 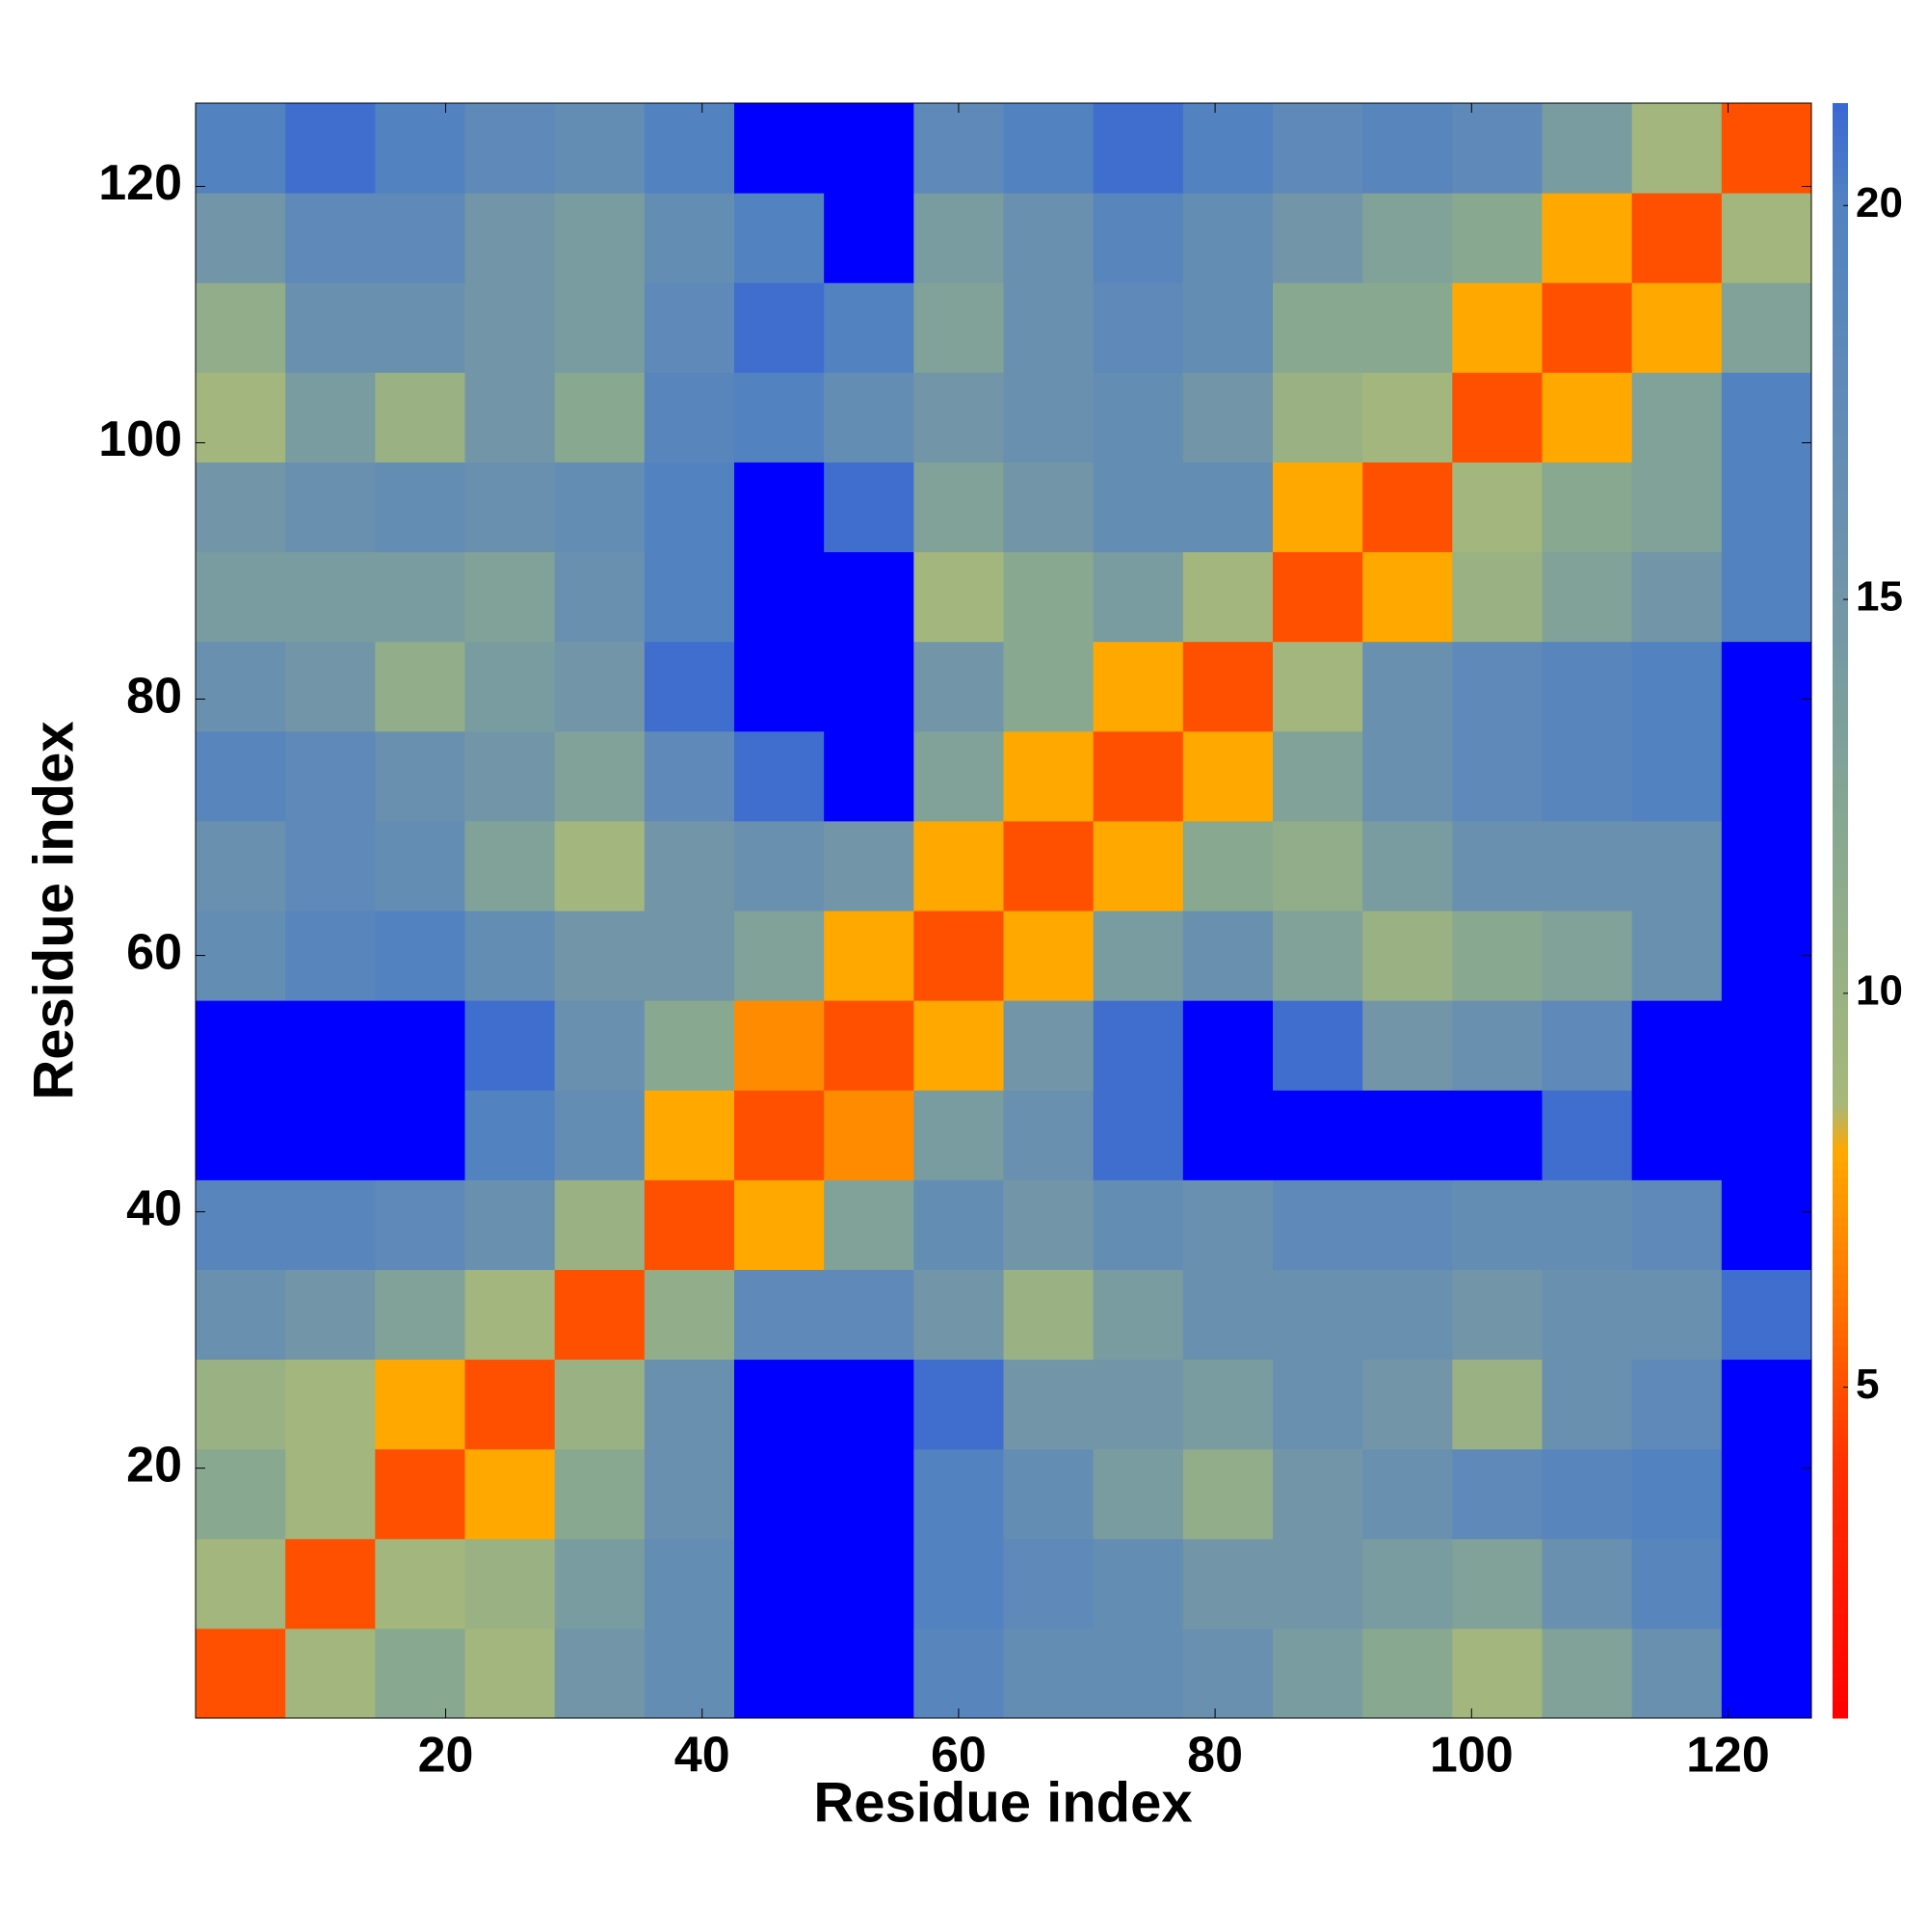 I want to click on x-tick-label: 100, so click(x=1472, y=1756).